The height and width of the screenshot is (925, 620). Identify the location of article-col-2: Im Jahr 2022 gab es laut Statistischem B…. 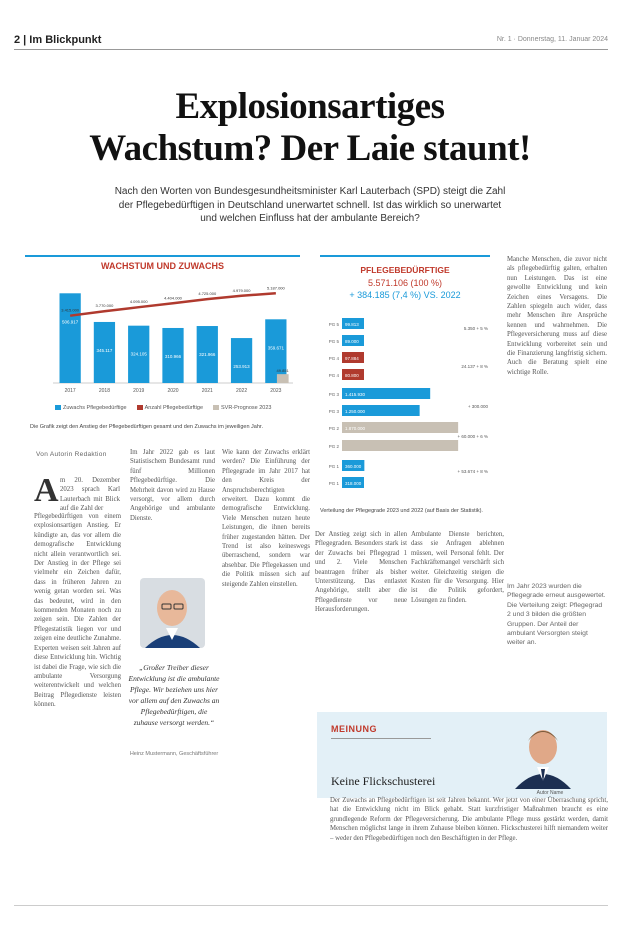
(172, 485).